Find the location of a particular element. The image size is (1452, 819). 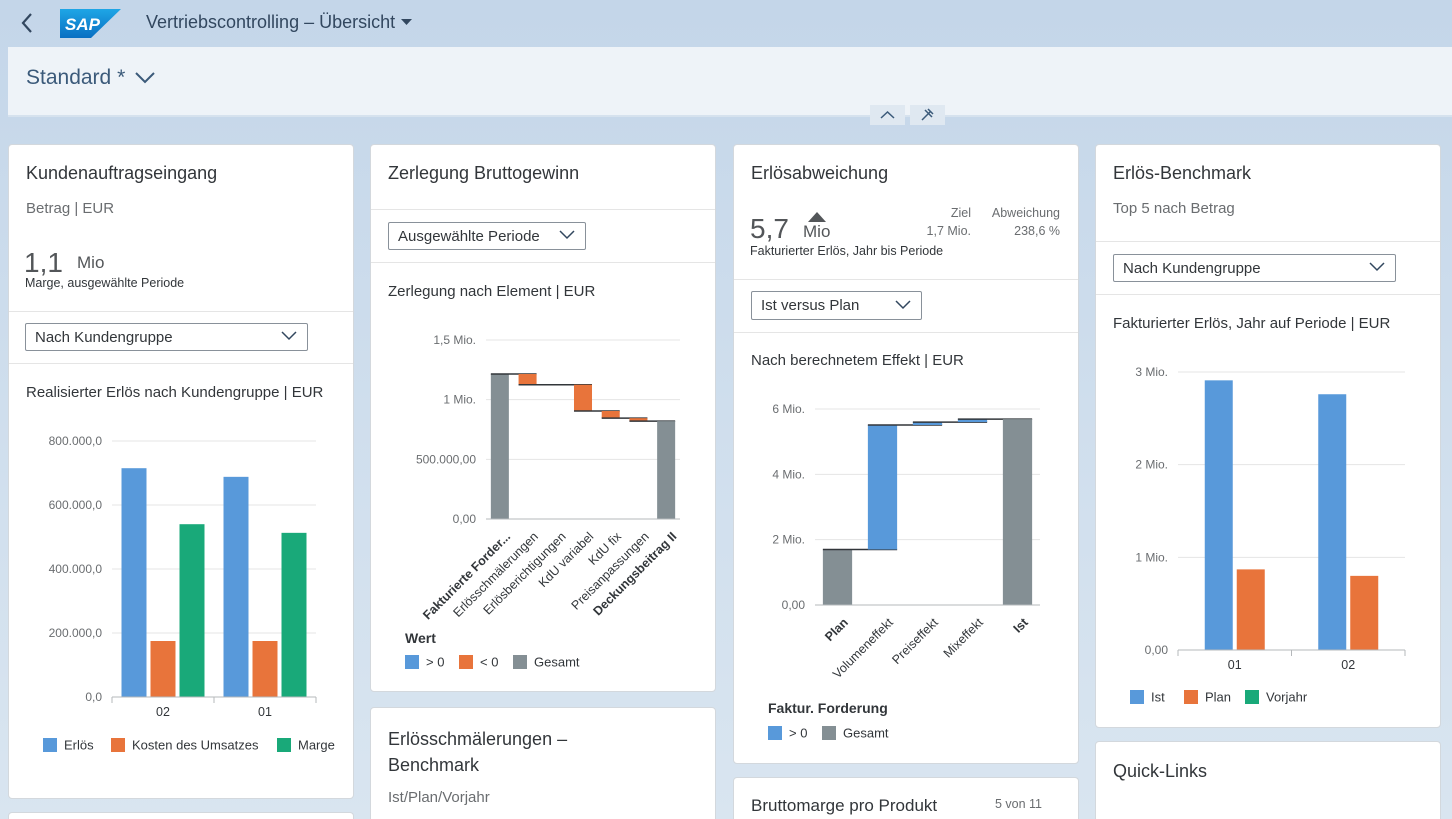

x-tick-label: Mixeffekt is located at coordinates (963, 637).